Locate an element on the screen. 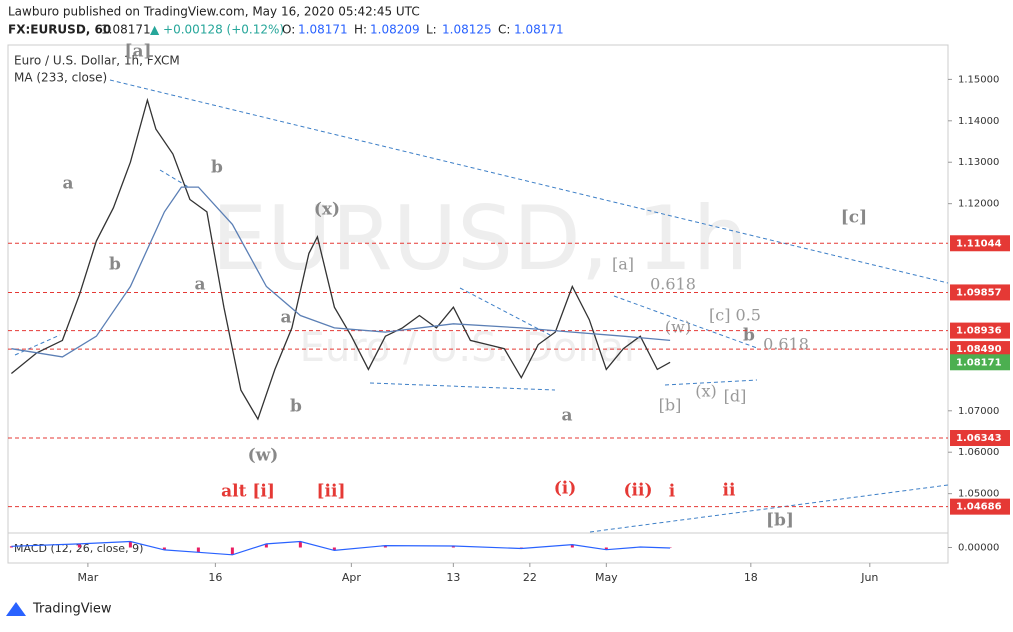 Image resolution: width=1013 pixels, height=632 pixels. change: ▲ +0.00128 (+0.12%) is located at coordinates (217, 30).